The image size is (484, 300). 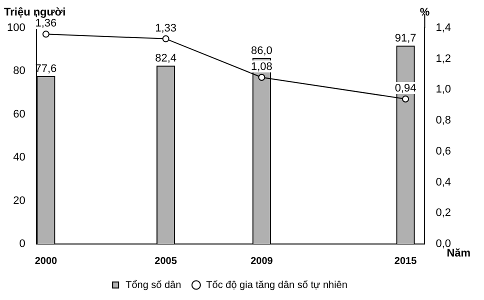 I want to click on y-tick-label: 100, so click(x=16, y=28).